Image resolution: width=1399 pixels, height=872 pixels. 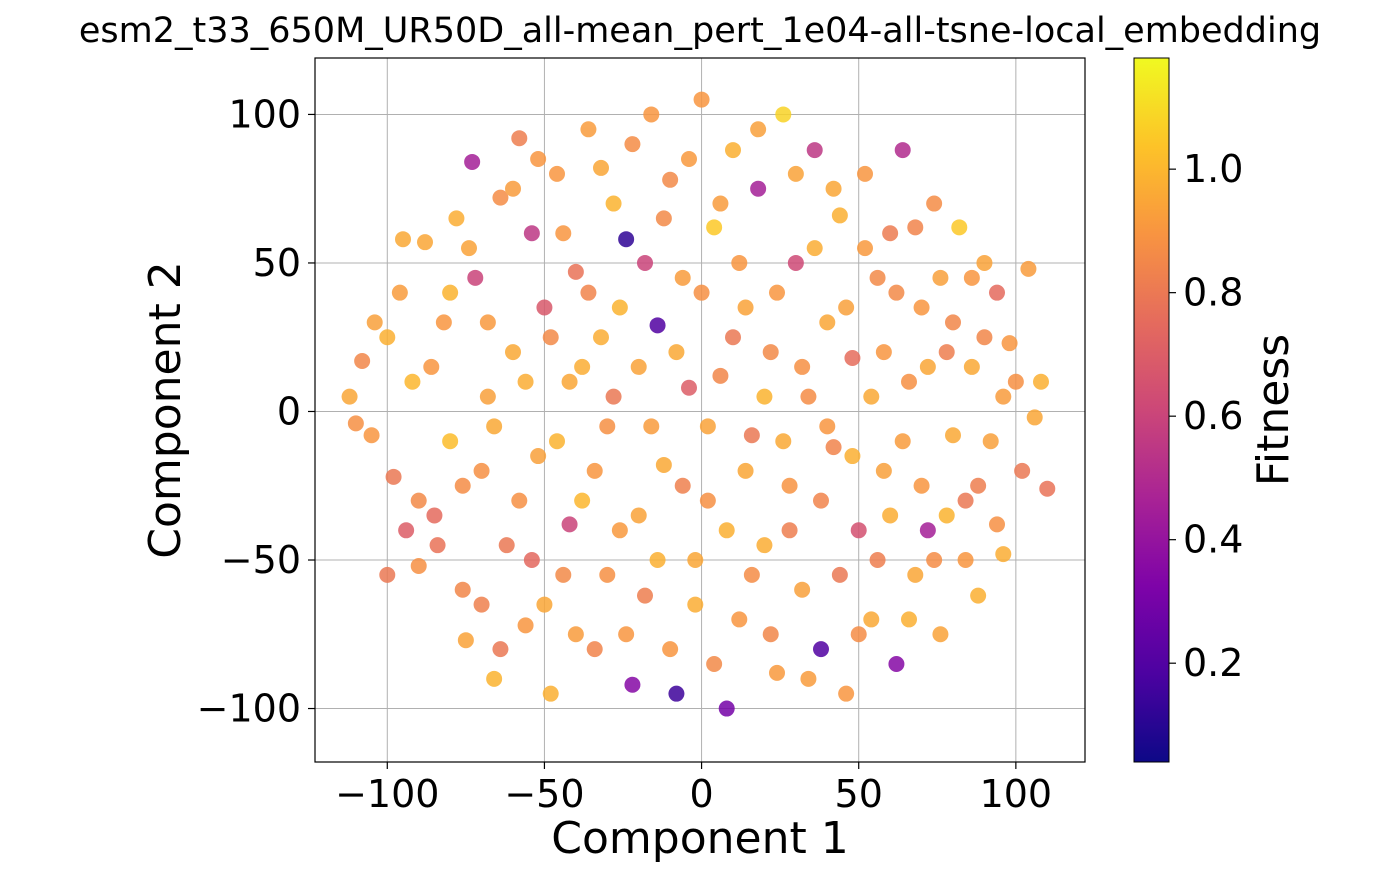 What do you see at coordinates (701, 794) in the screenshot?
I see `x-tick-label: 0` at bounding box center [701, 794].